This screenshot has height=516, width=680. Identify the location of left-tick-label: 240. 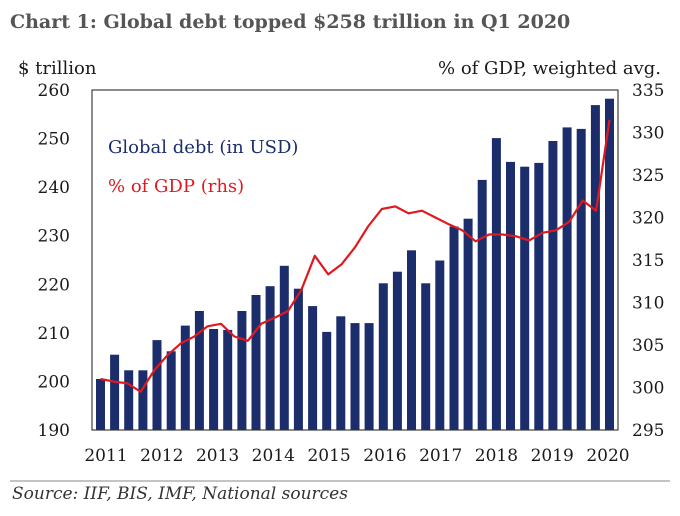
(54, 188).